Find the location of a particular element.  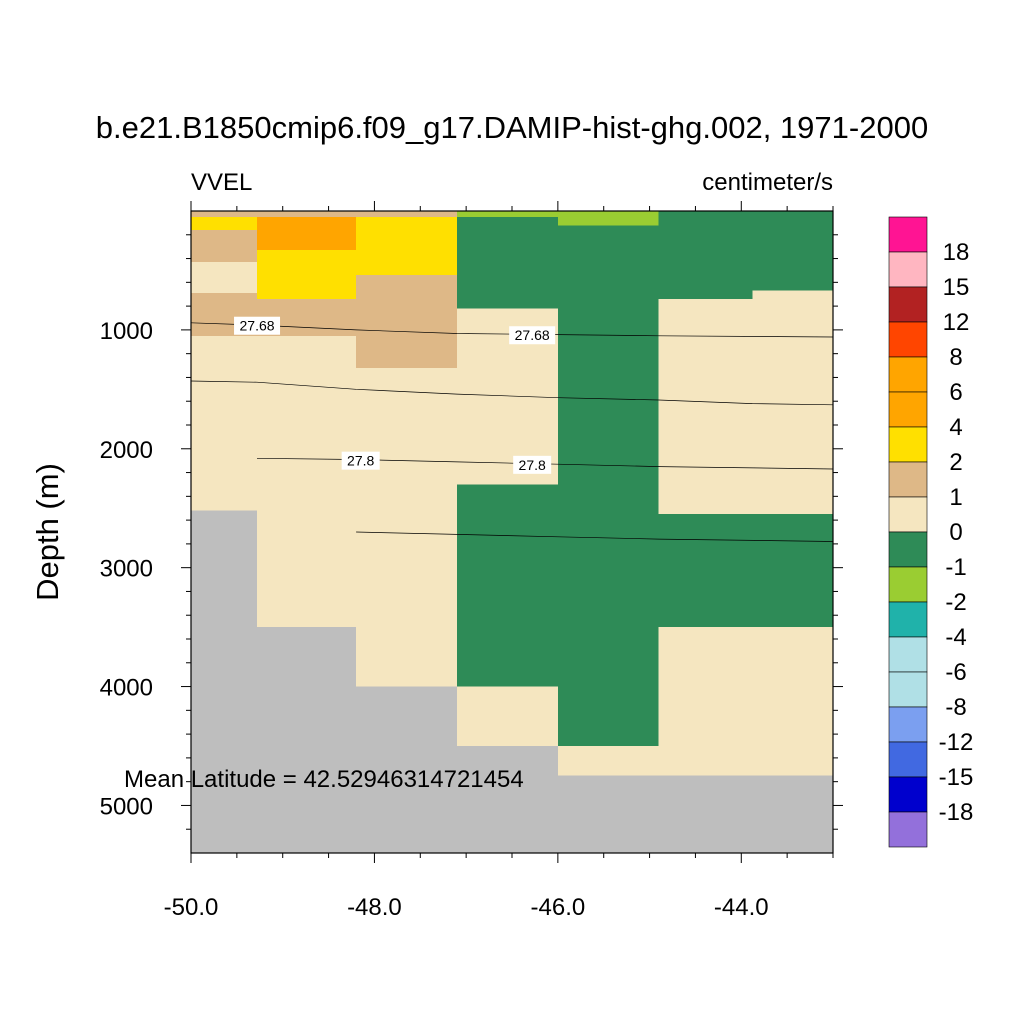

legend-label: 4 is located at coordinates (955, 427).